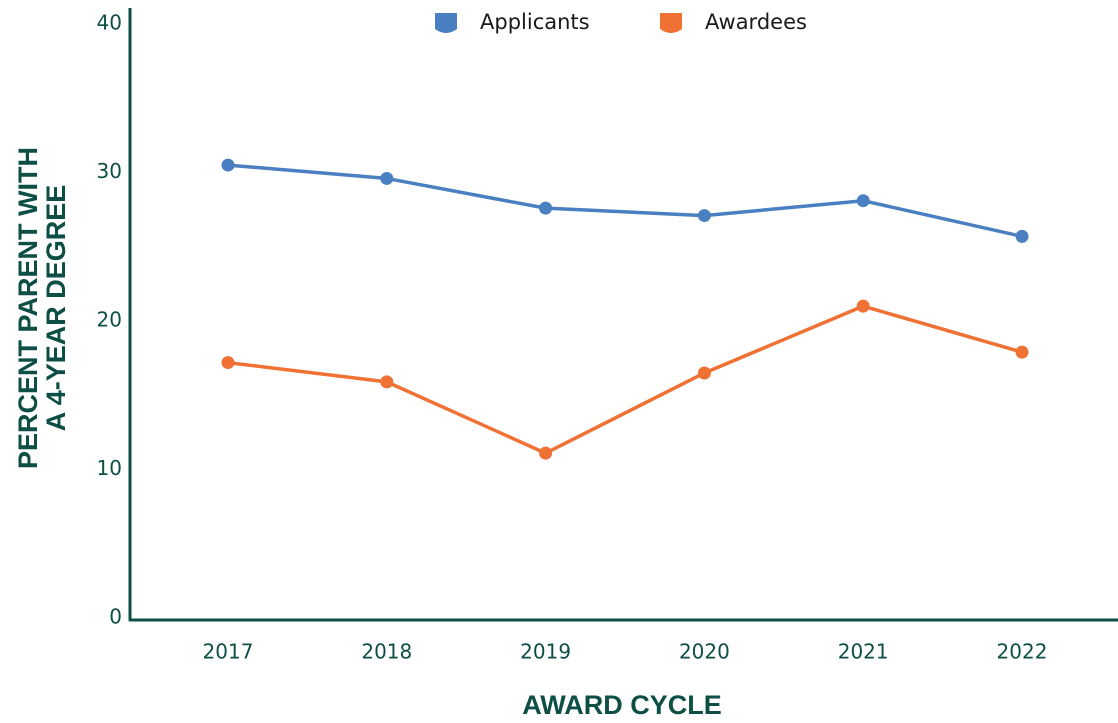 The width and height of the screenshot is (1118, 723). I want to click on y-axis-title: PERCENT PARENT WITH A 4-YEAR DEGREE, so click(42, 308).